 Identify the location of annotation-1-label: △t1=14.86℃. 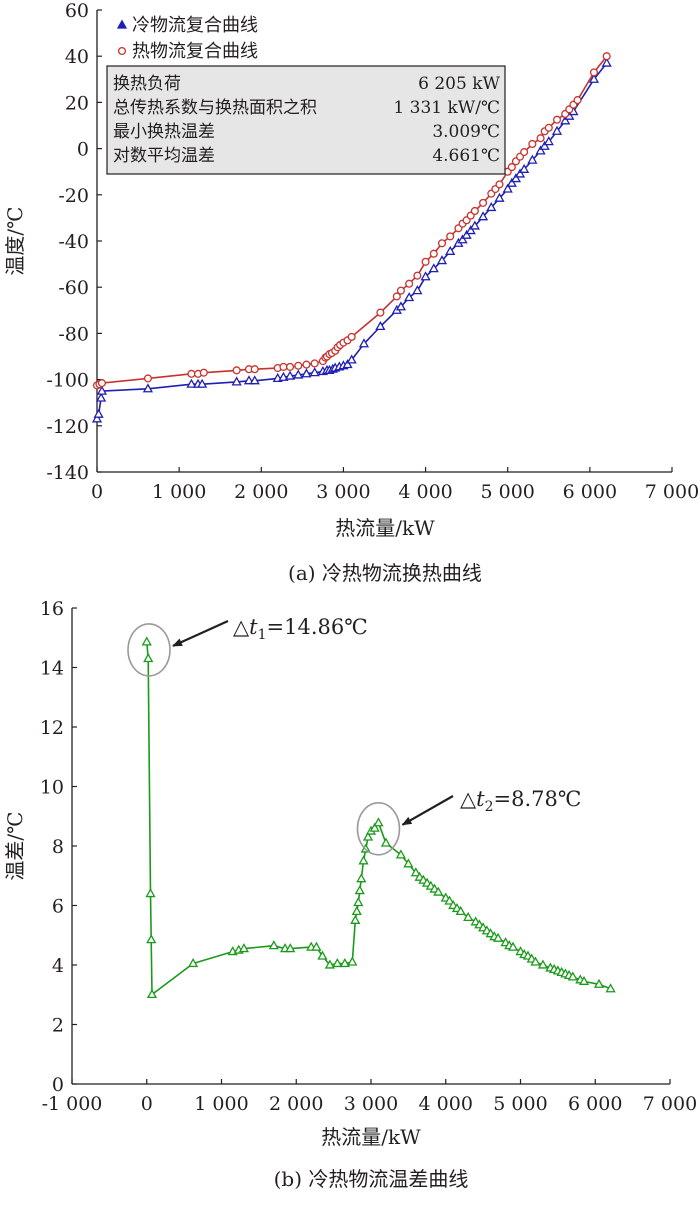
(300, 629).